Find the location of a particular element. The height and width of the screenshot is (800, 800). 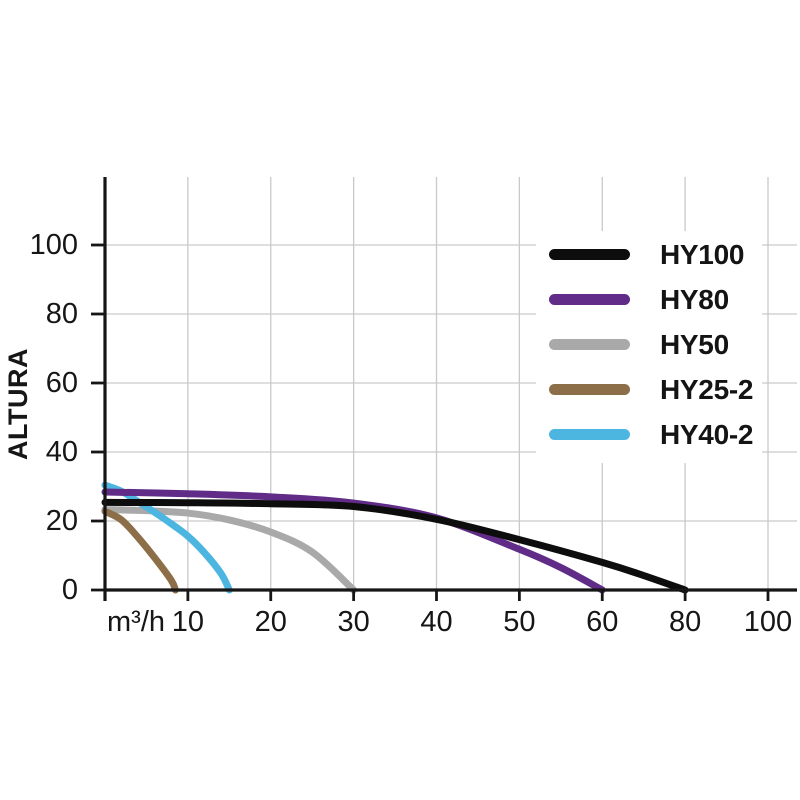

x-tick-label-40: 40 is located at coordinates (436, 622).